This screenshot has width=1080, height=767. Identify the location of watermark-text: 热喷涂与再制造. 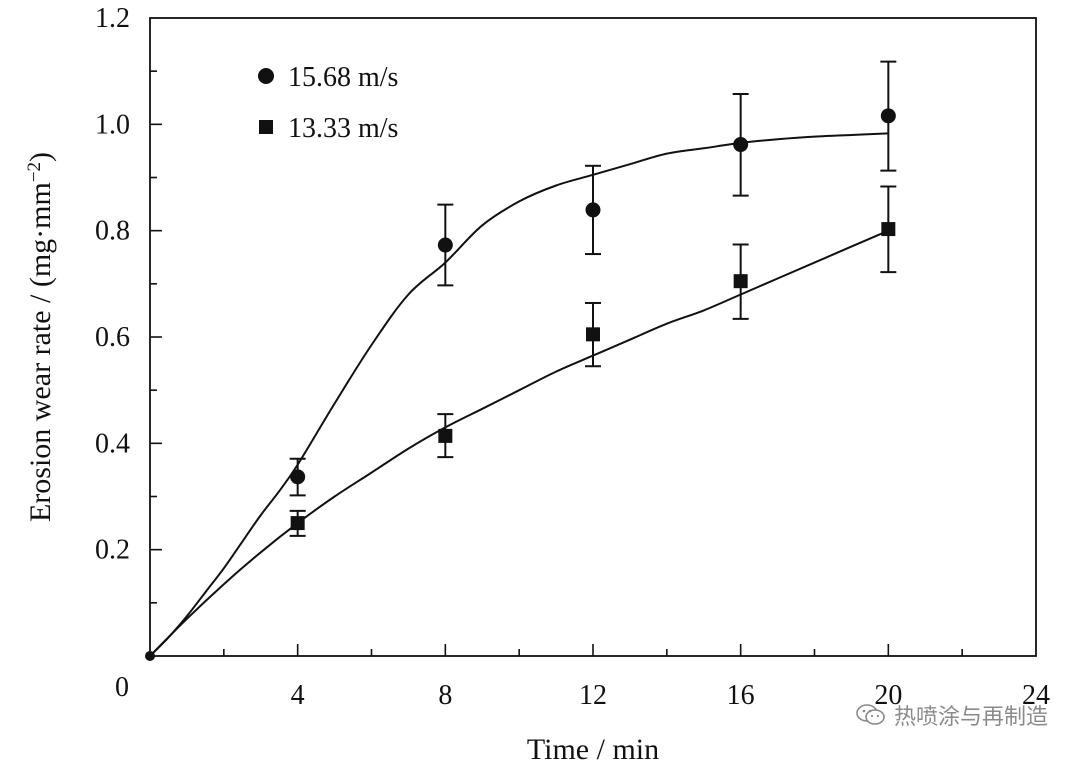
(970, 717).